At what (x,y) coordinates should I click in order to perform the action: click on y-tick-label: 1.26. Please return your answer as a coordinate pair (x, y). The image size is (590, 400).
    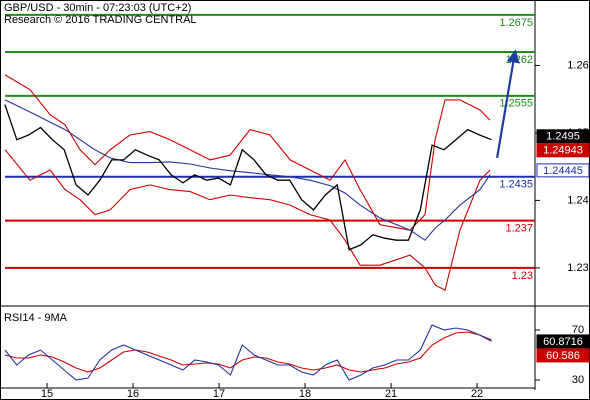
    Looking at the image, I should click on (577, 65).